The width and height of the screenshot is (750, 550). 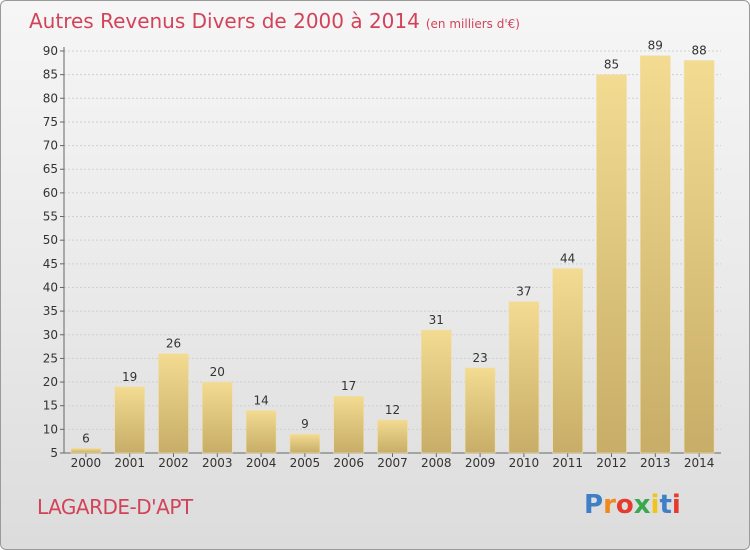 I want to click on data-label-2005: 9, so click(x=305, y=424).